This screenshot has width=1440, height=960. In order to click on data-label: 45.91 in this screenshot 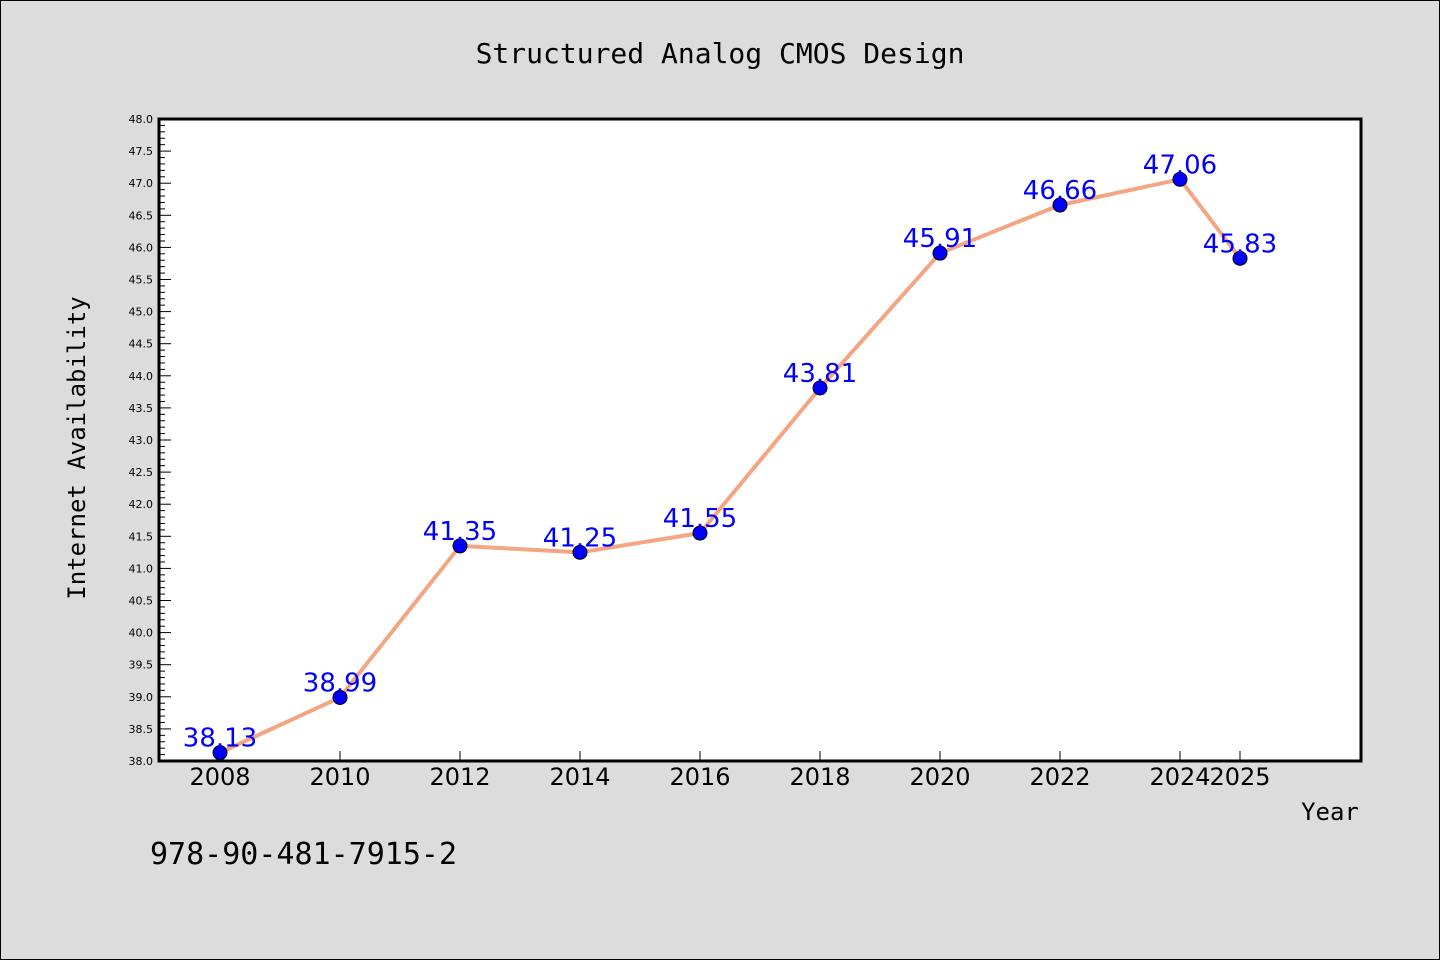, I will do `click(940, 239)`.